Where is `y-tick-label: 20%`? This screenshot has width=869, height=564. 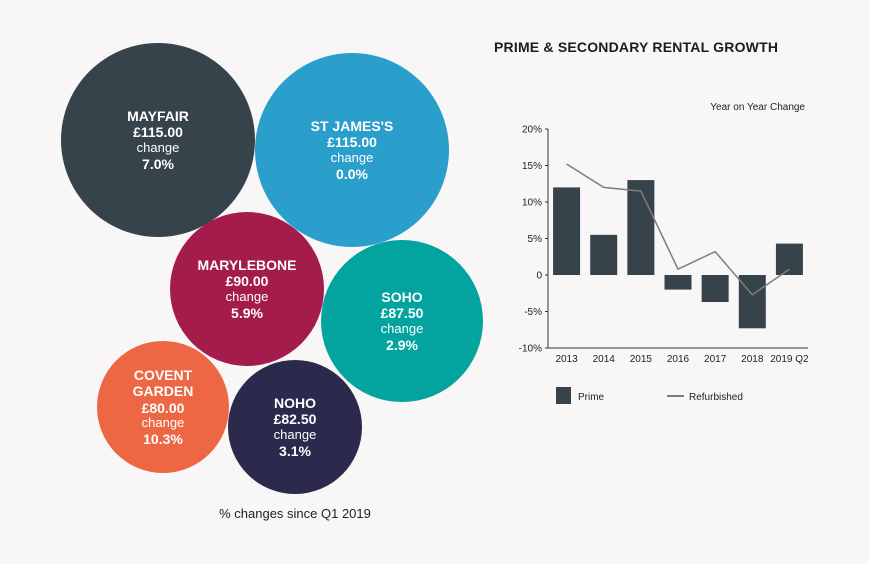 y-tick-label: 20% is located at coordinates (532, 130).